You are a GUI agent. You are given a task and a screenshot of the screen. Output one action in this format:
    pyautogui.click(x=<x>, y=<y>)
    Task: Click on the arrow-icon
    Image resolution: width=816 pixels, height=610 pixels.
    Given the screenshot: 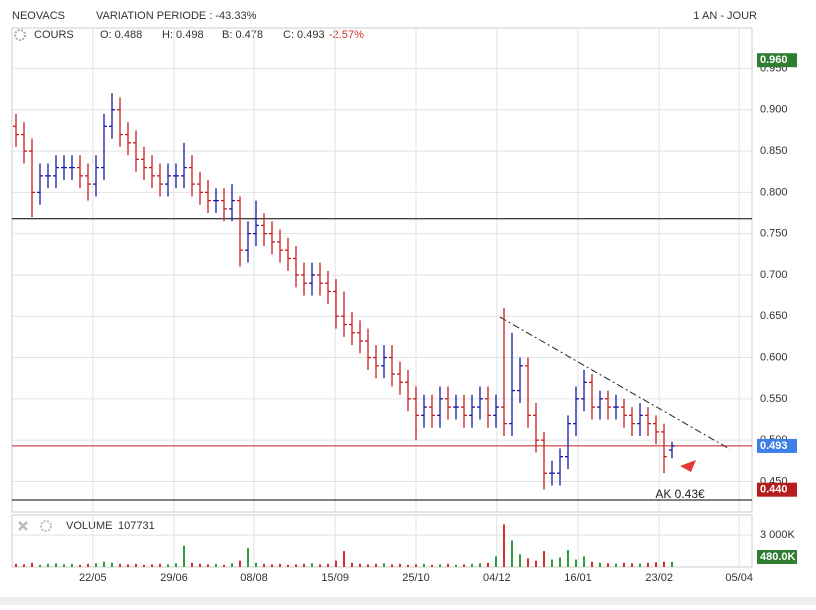 What is the action you would take?
    pyautogui.click(x=688, y=466)
    